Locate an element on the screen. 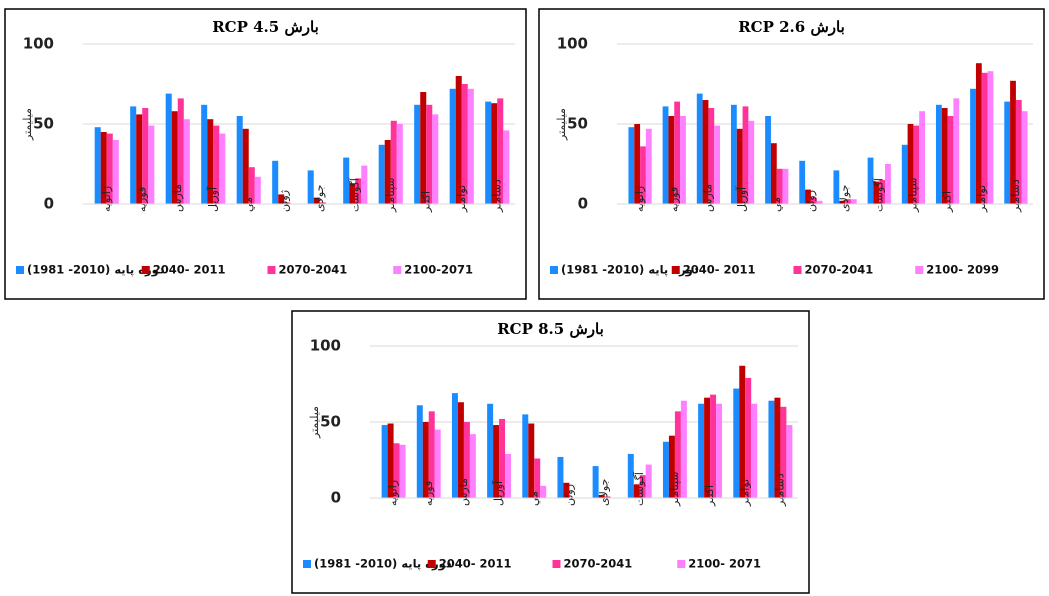 This screenshot has width=1049, height=596. legend-label: 2100-2071 is located at coordinates (438, 270).